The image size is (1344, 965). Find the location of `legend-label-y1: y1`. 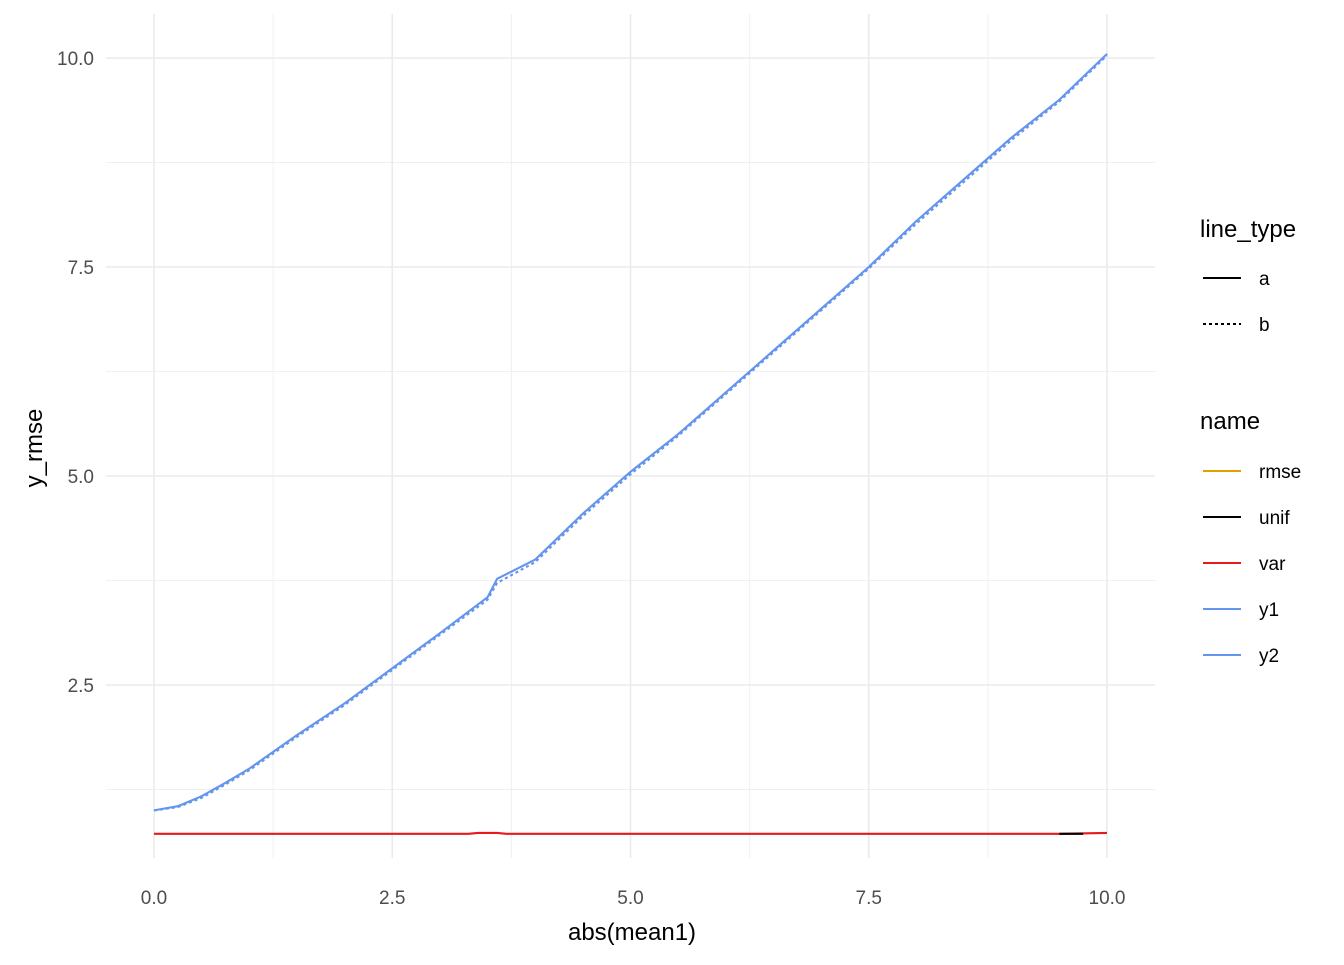

legend-label-y1: y1 is located at coordinates (1269, 610).